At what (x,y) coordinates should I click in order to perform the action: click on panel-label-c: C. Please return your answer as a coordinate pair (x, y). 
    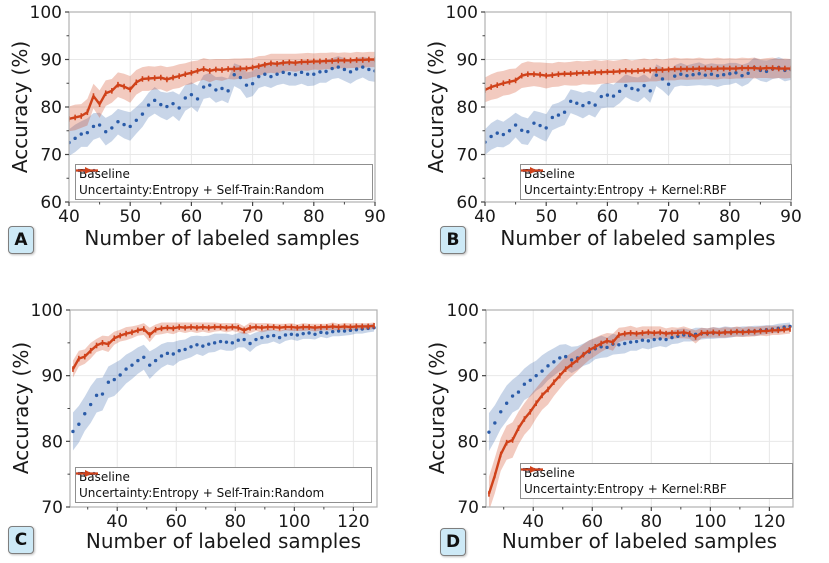
    Looking at the image, I should click on (21, 540).